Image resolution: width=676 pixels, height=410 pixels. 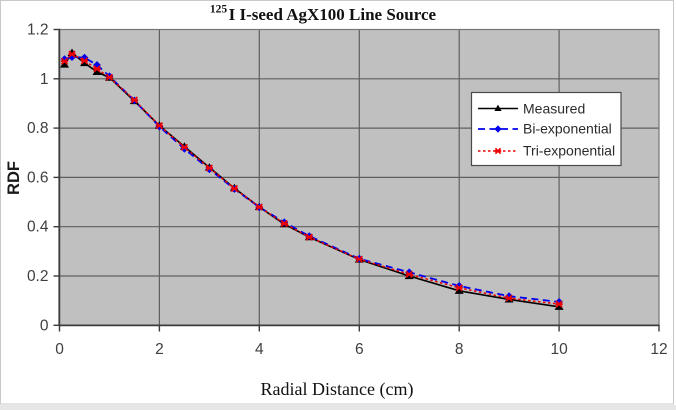 What do you see at coordinates (44, 79) in the screenshot?
I see `svg-text: 1` at bounding box center [44, 79].